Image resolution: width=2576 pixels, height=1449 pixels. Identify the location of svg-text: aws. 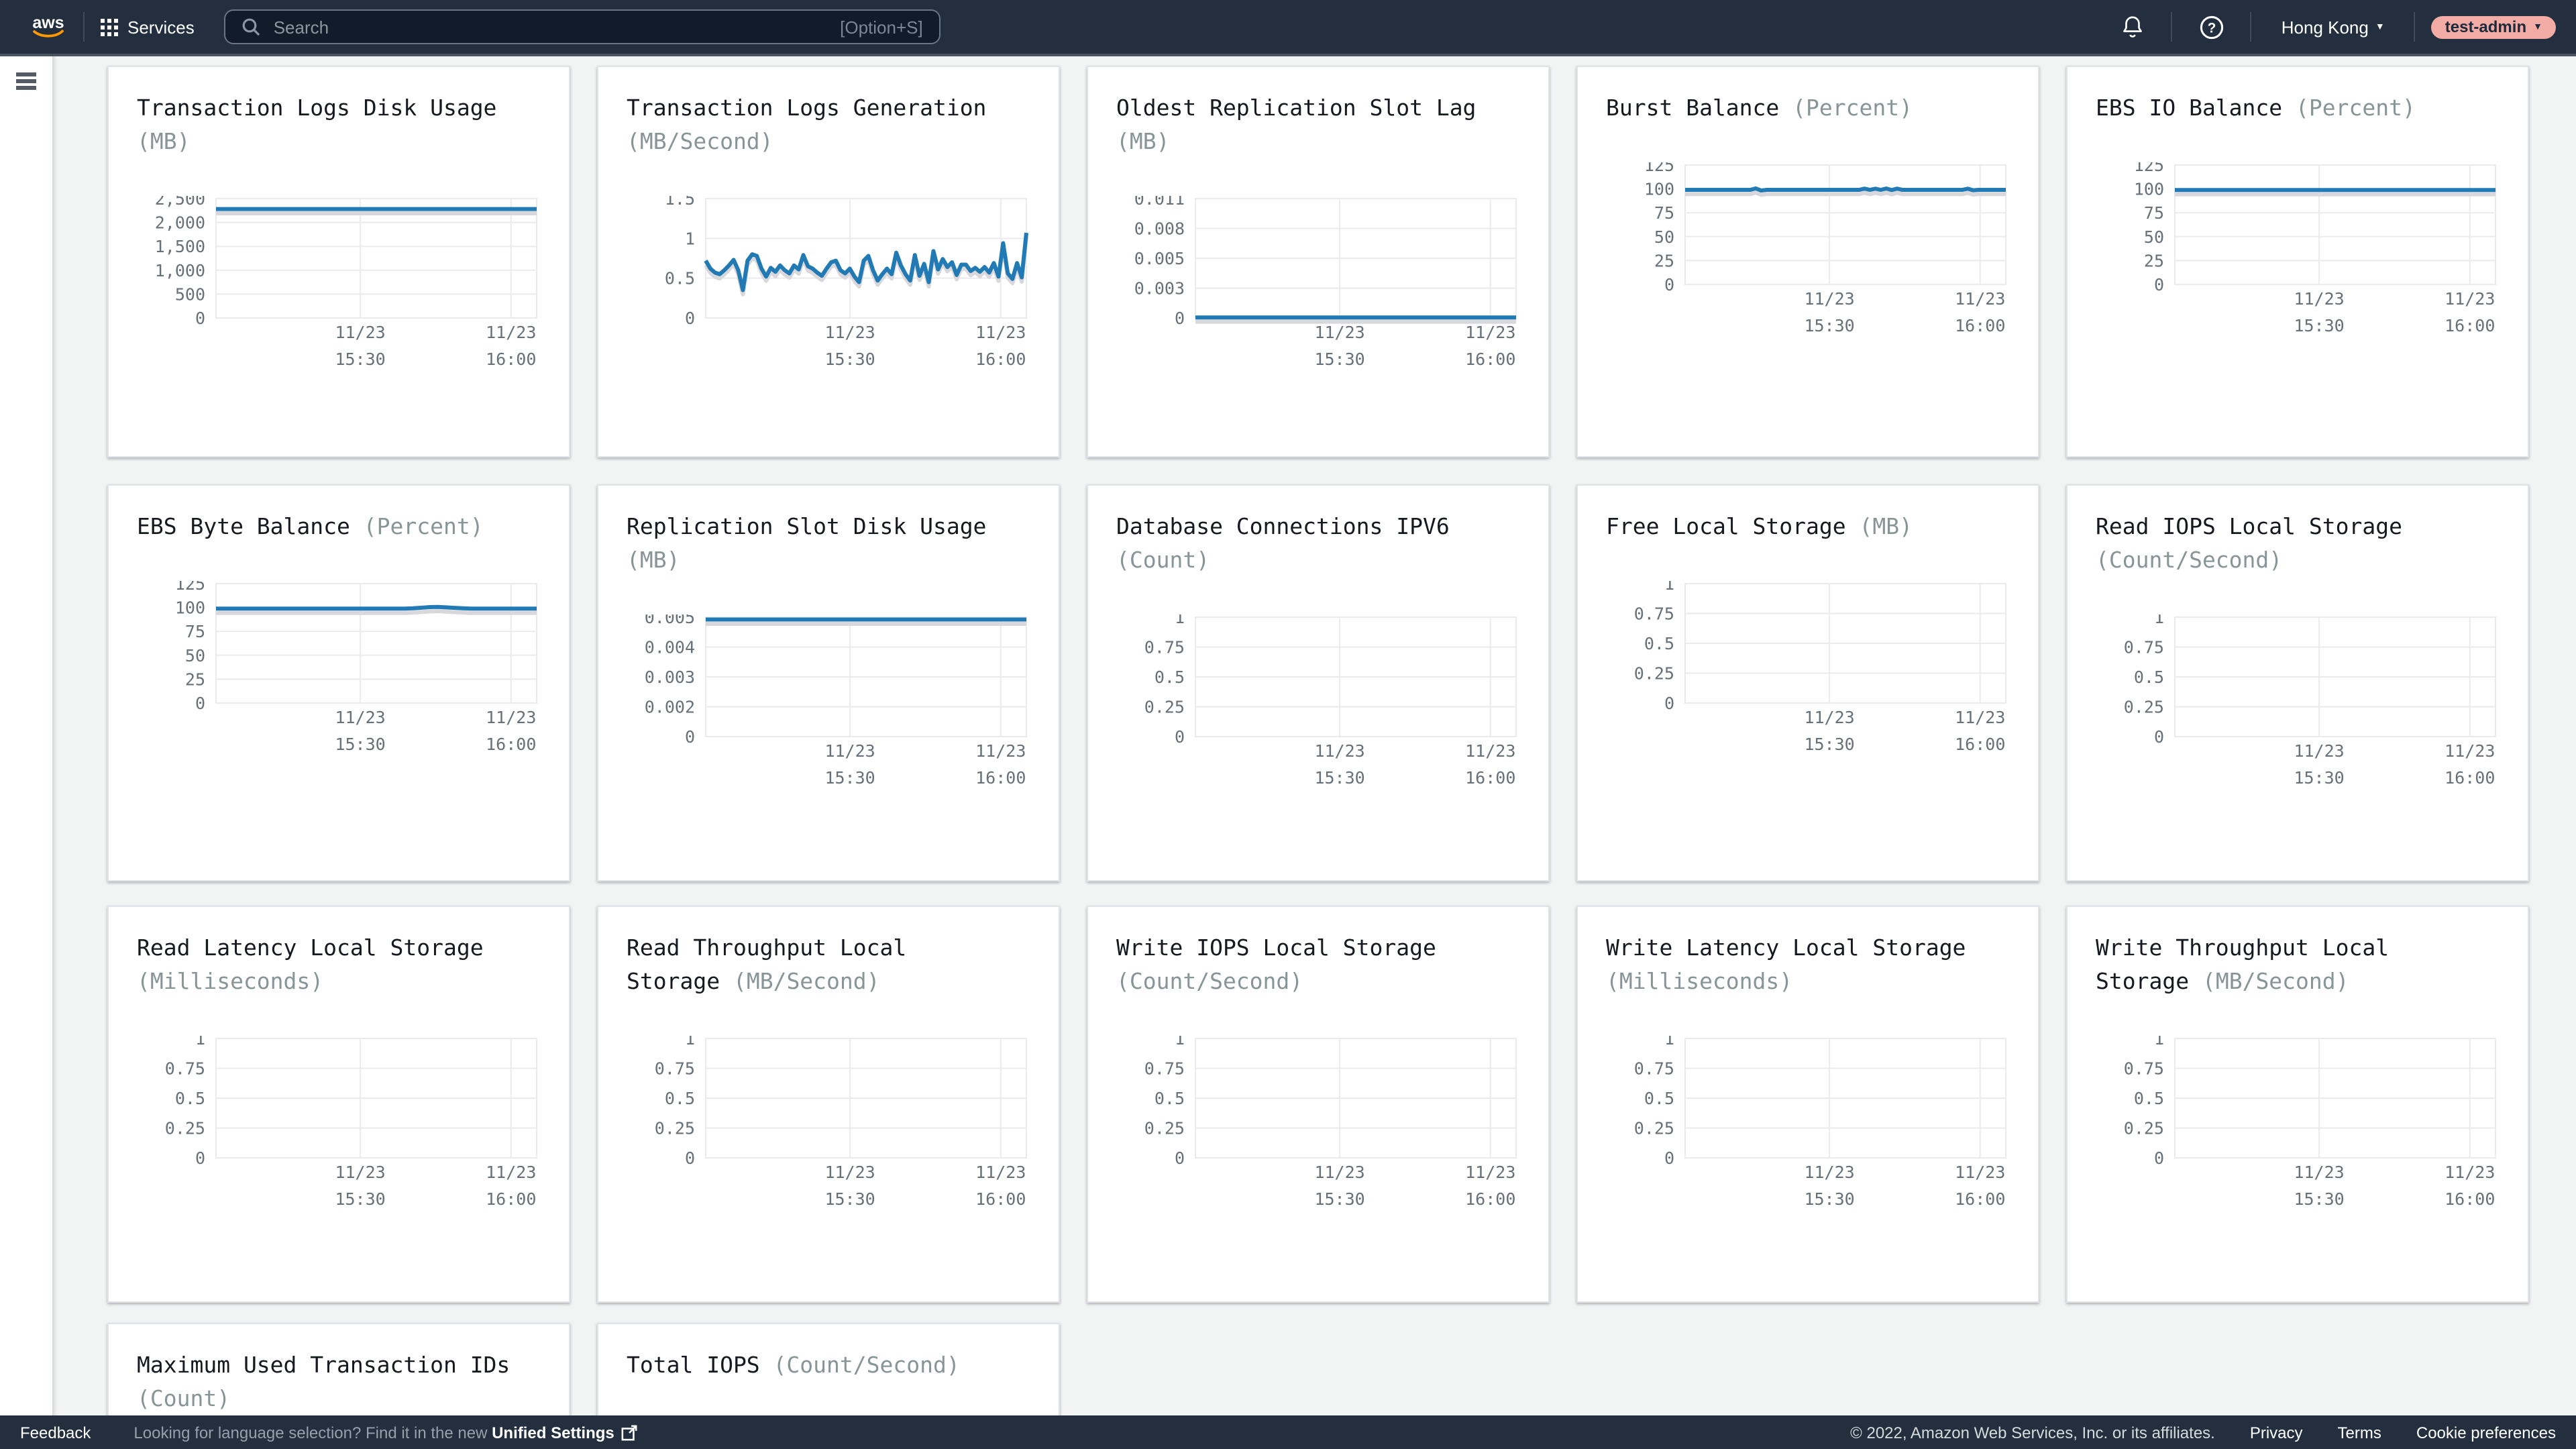
(48, 22).